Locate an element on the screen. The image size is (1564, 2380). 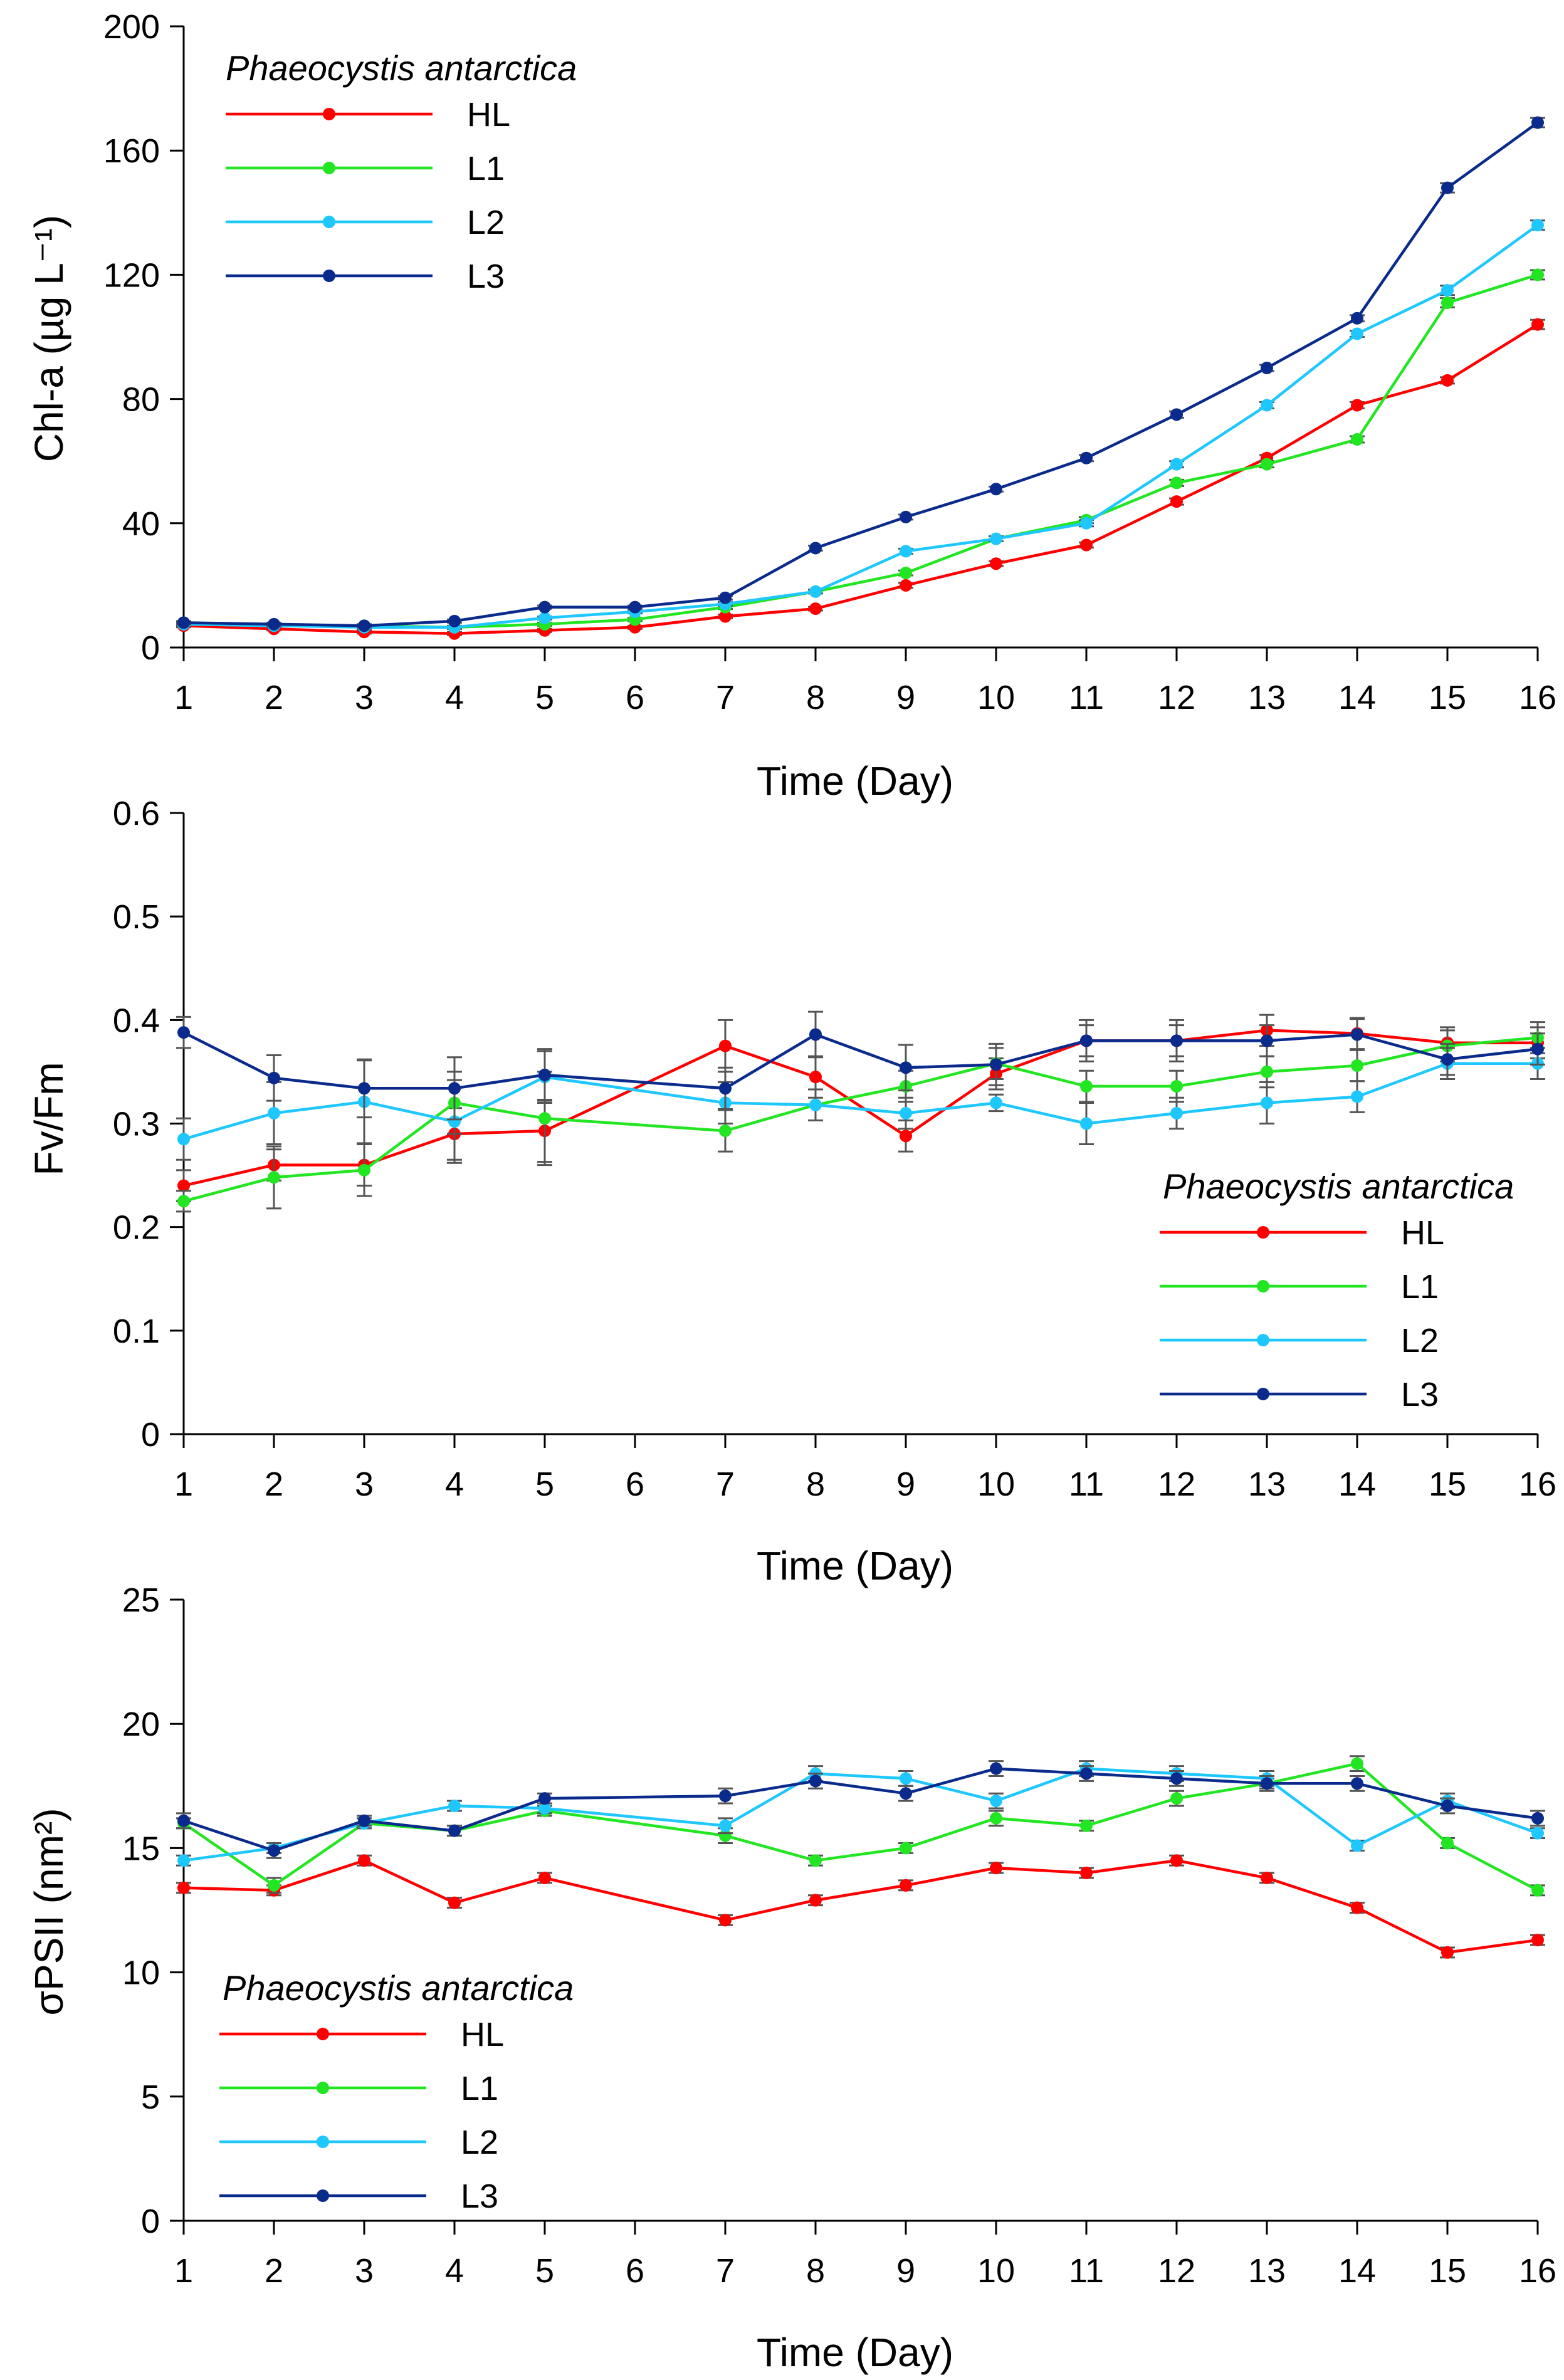
legend-marker-hl is located at coordinates (323, 2034).